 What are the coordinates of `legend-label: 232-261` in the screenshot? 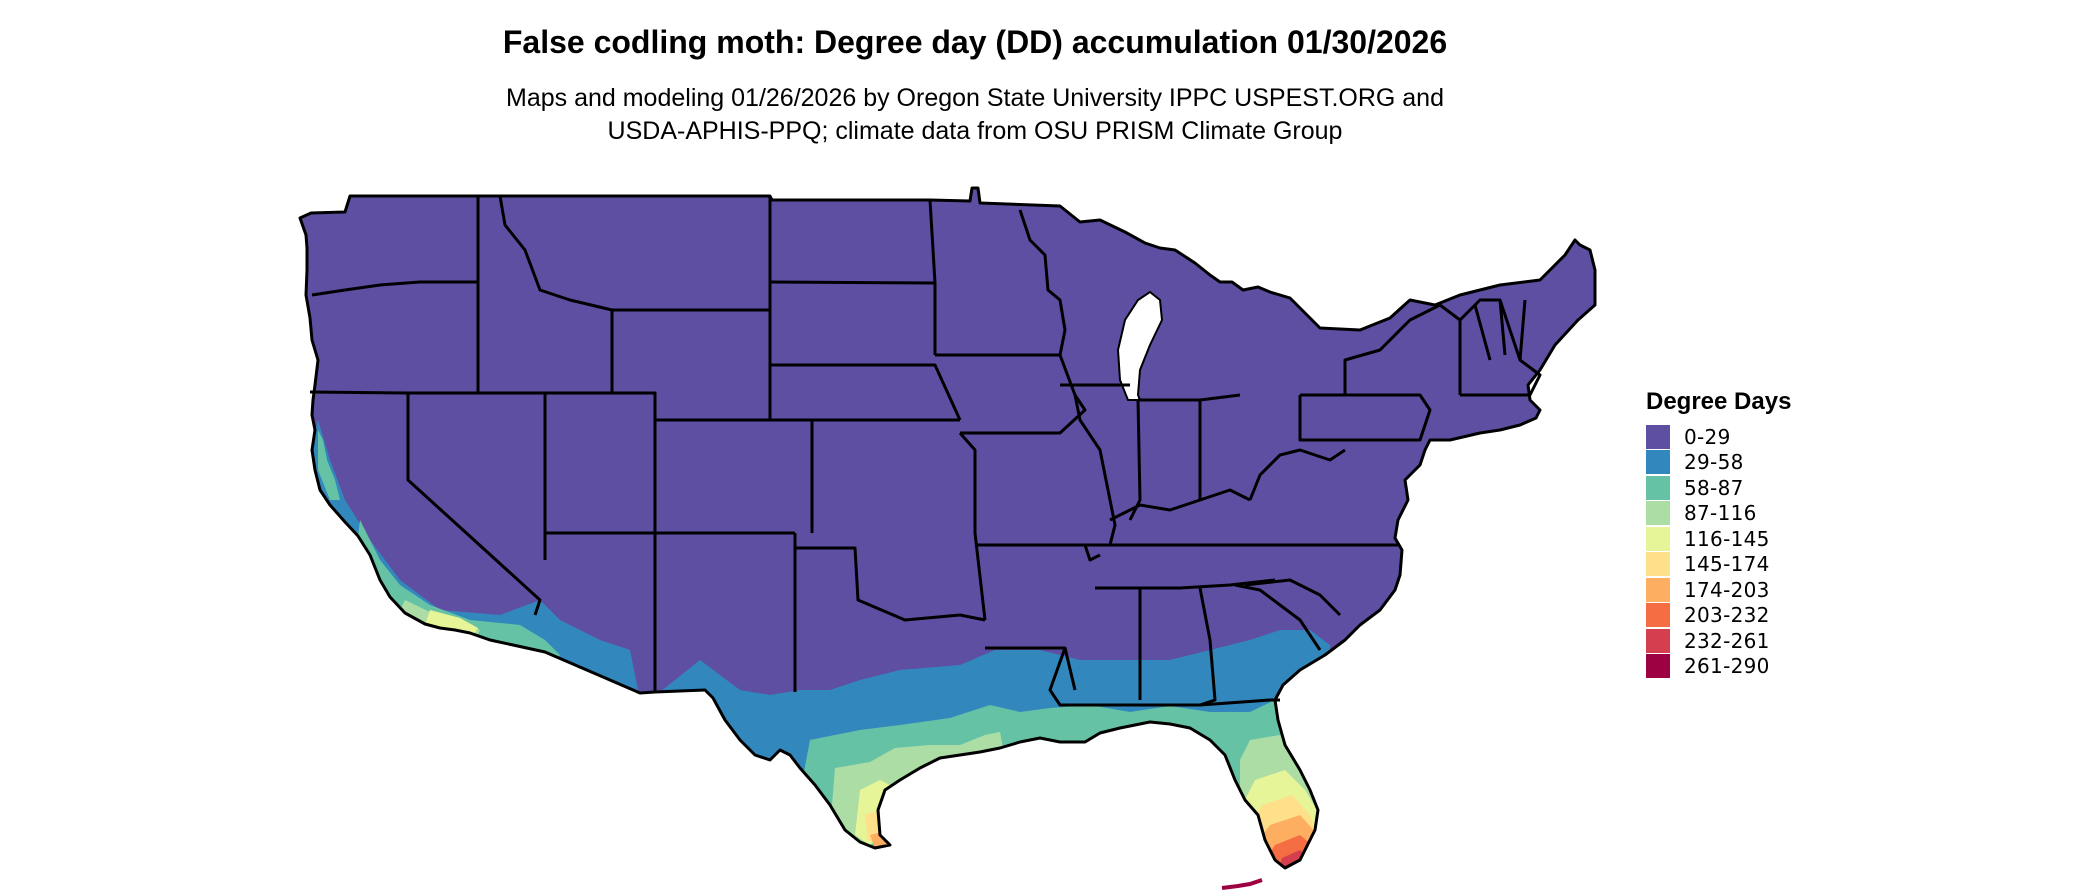 It's located at (1727, 640).